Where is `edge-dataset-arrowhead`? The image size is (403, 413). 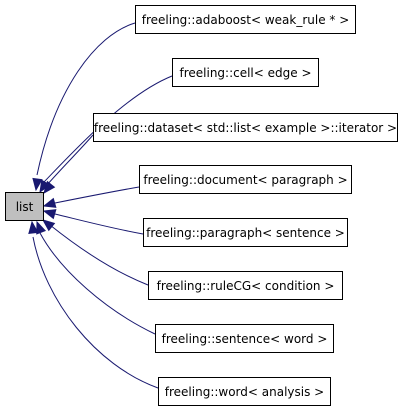 edge-dataset-arrowhead is located at coordinates (49, 187).